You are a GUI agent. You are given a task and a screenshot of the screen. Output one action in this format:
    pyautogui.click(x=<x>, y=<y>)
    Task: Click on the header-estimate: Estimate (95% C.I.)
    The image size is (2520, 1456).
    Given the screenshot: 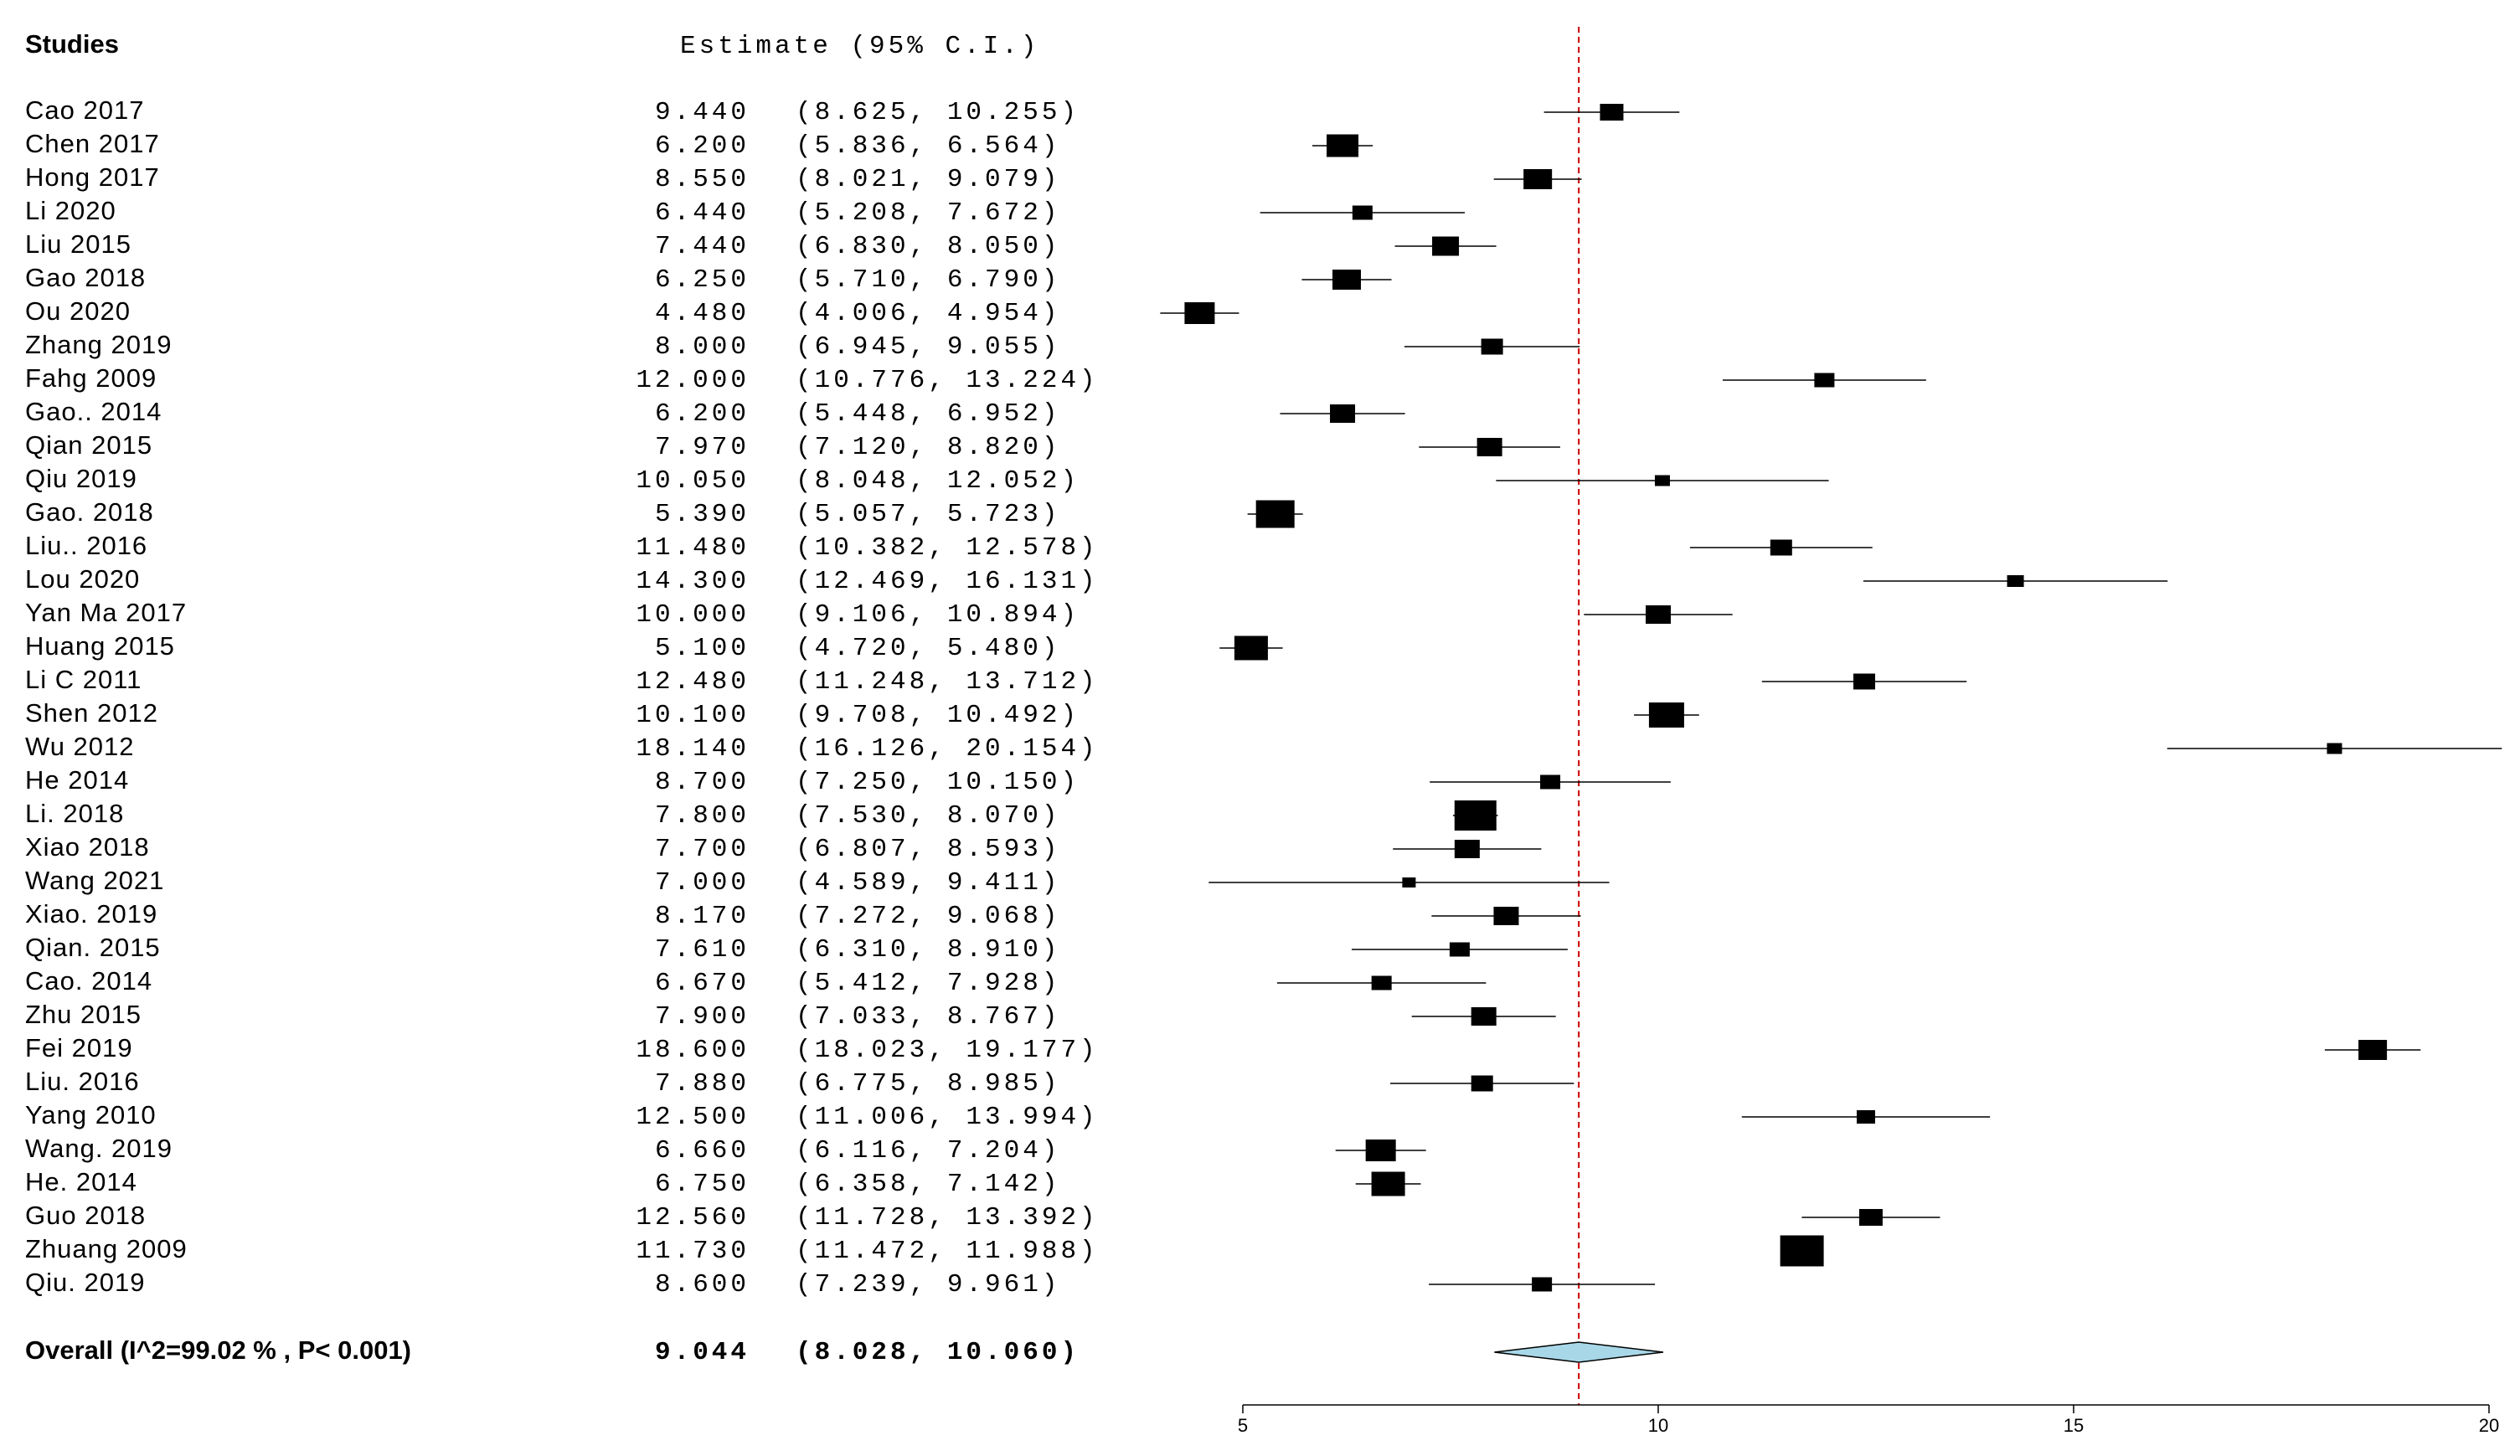 What is the action you would take?
    pyautogui.click(x=859, y=46)
    